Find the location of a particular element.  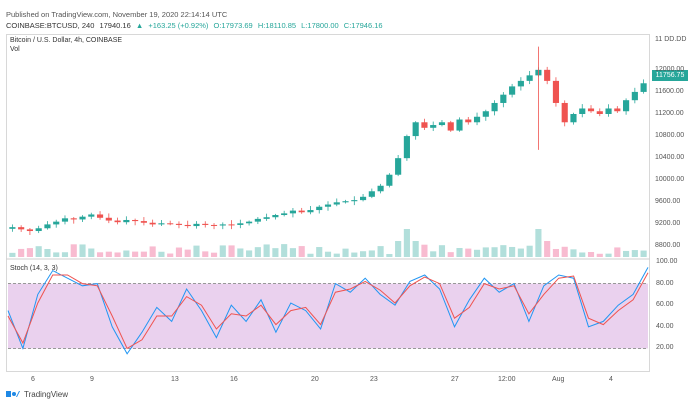

main-legend-title: Bitcoin / U.S. Dollar, 4h, COINBASE is located at coordinates (66, 40).